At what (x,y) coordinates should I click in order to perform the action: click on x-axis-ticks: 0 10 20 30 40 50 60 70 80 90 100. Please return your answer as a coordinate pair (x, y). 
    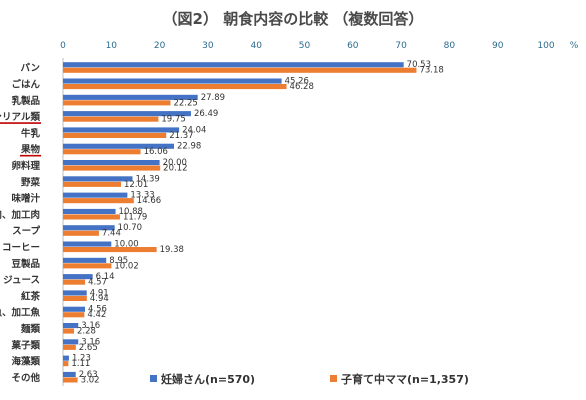
    Looking at the image, I should click on (307, 46).